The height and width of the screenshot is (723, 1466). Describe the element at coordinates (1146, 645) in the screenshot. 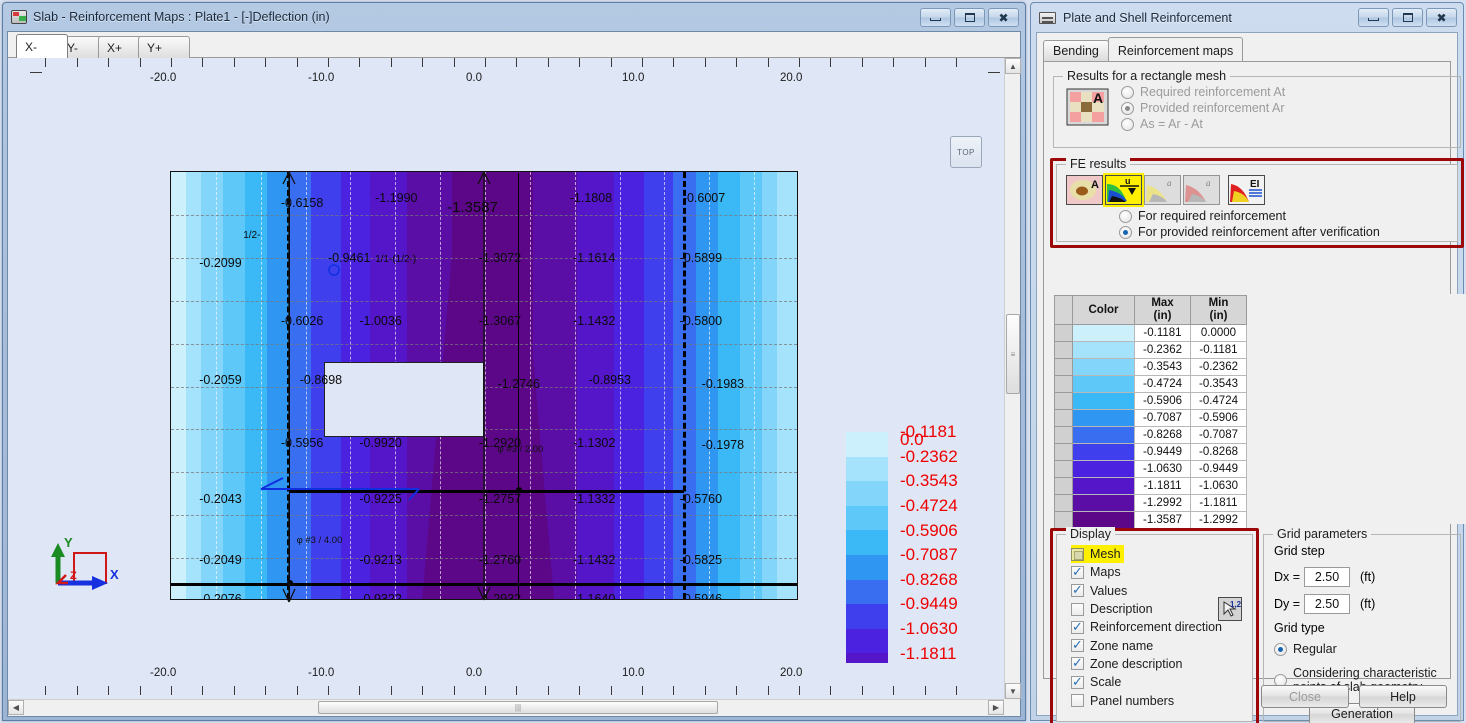

I see `display-option-zone-name: Zone name` at that location.